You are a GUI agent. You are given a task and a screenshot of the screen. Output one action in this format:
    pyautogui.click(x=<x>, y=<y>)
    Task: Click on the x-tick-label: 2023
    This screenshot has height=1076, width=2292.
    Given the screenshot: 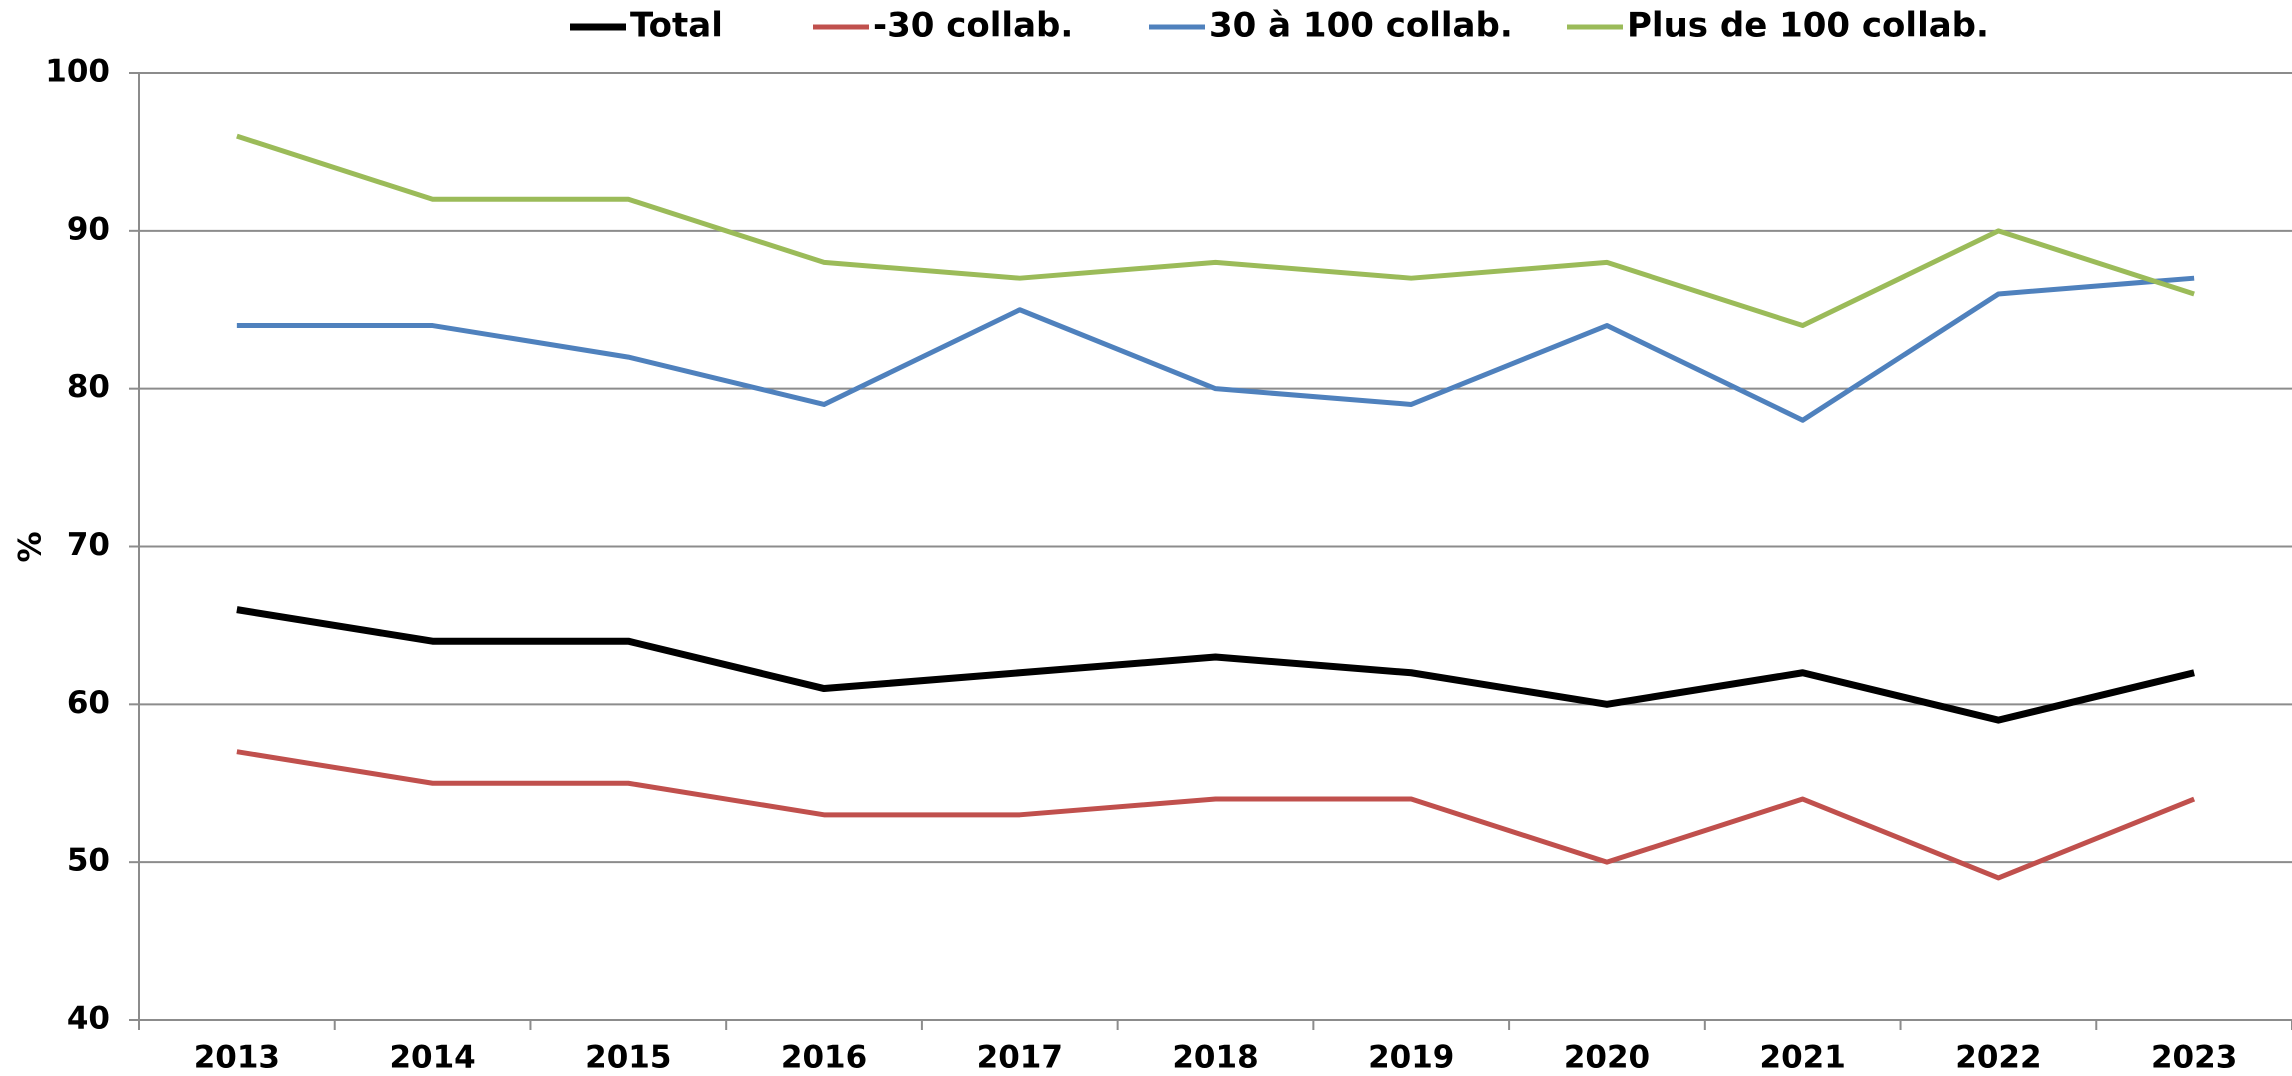 What is the action you would take?
    pyautogui.click(x=2194, y=1058)
    